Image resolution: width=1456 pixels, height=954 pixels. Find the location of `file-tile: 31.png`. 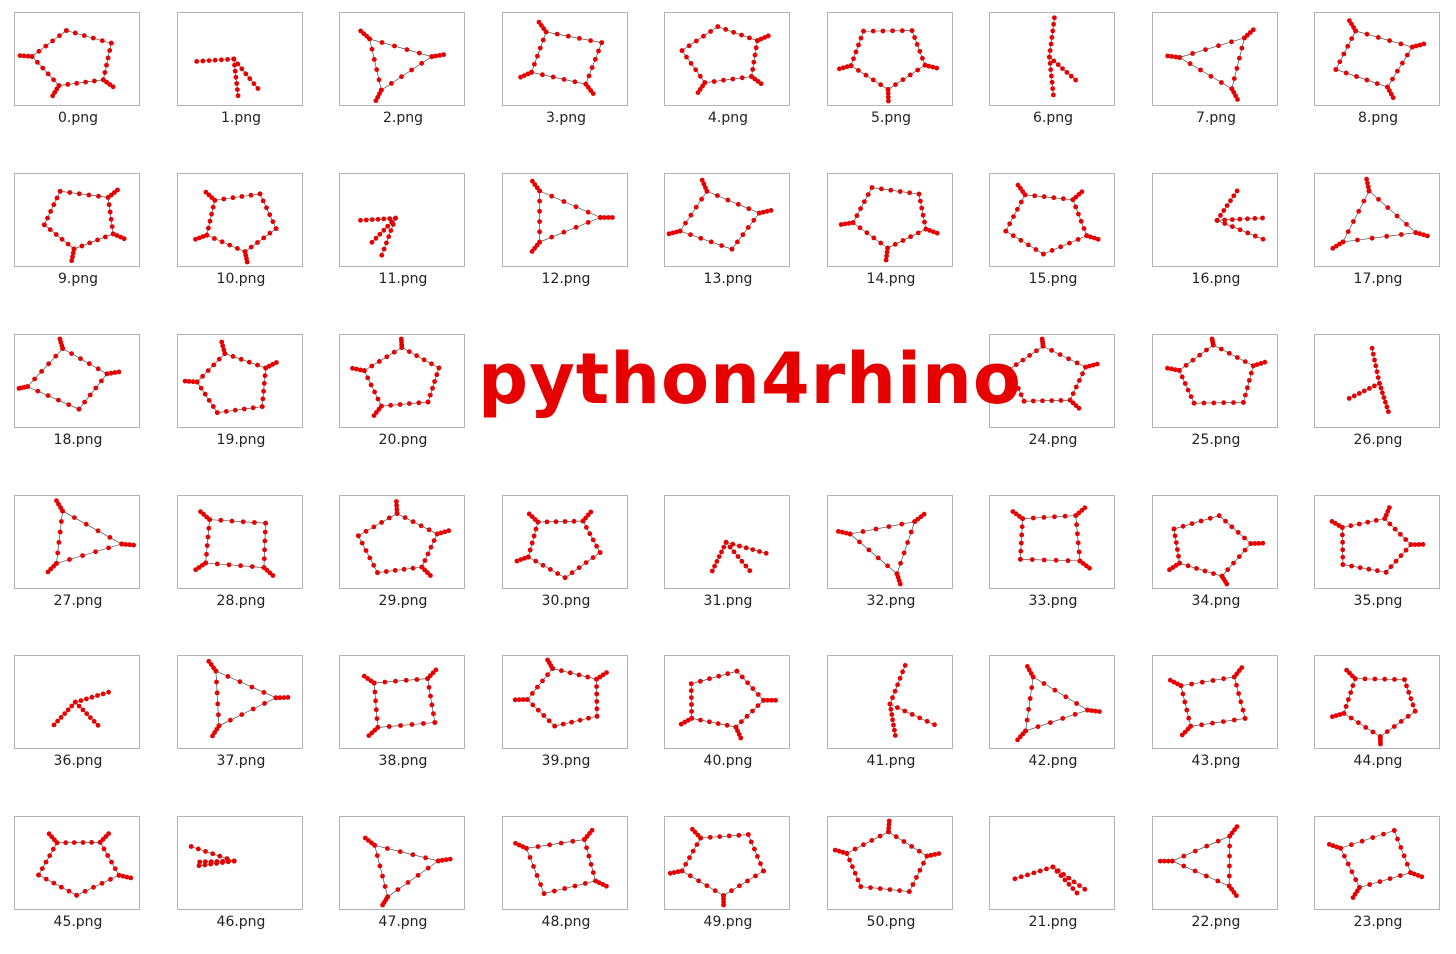

file-tile: 31.png is located at coordinates (731, 558).